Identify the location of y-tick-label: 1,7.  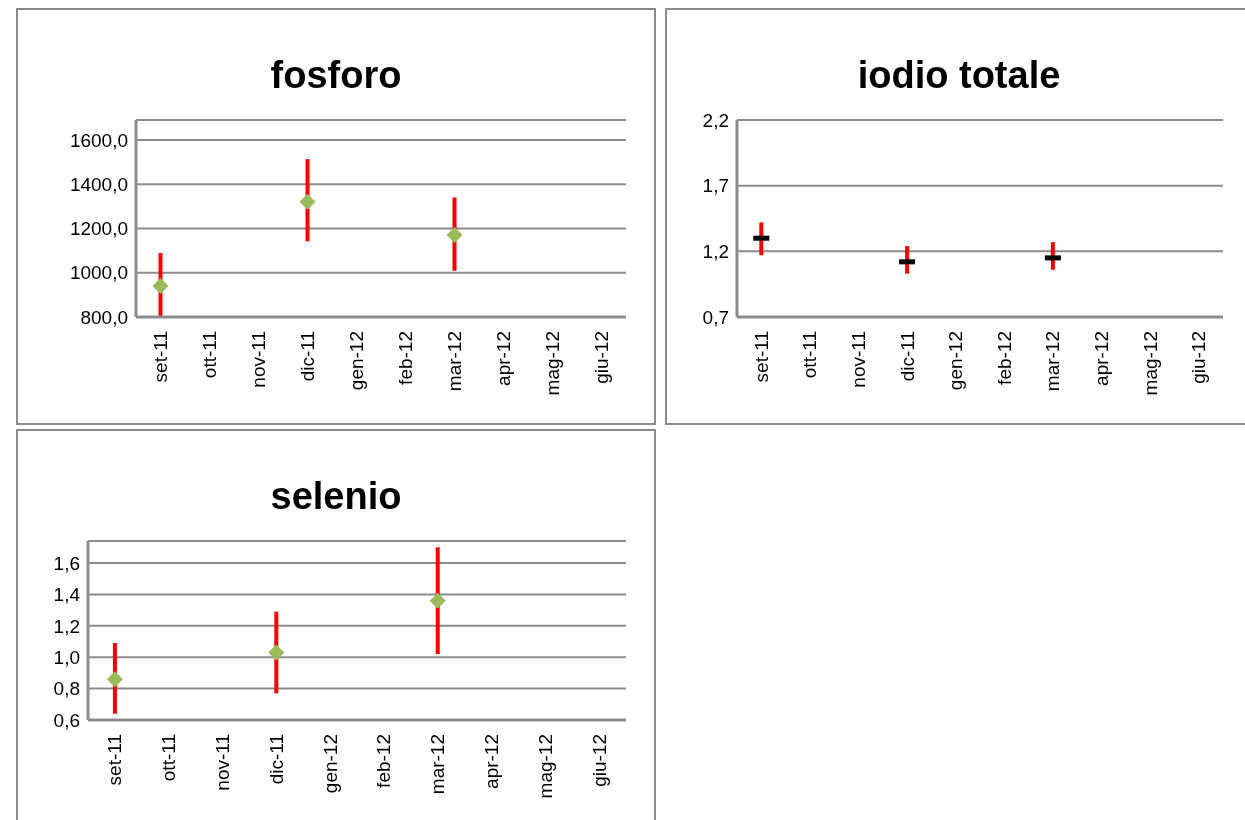
(715, 186).